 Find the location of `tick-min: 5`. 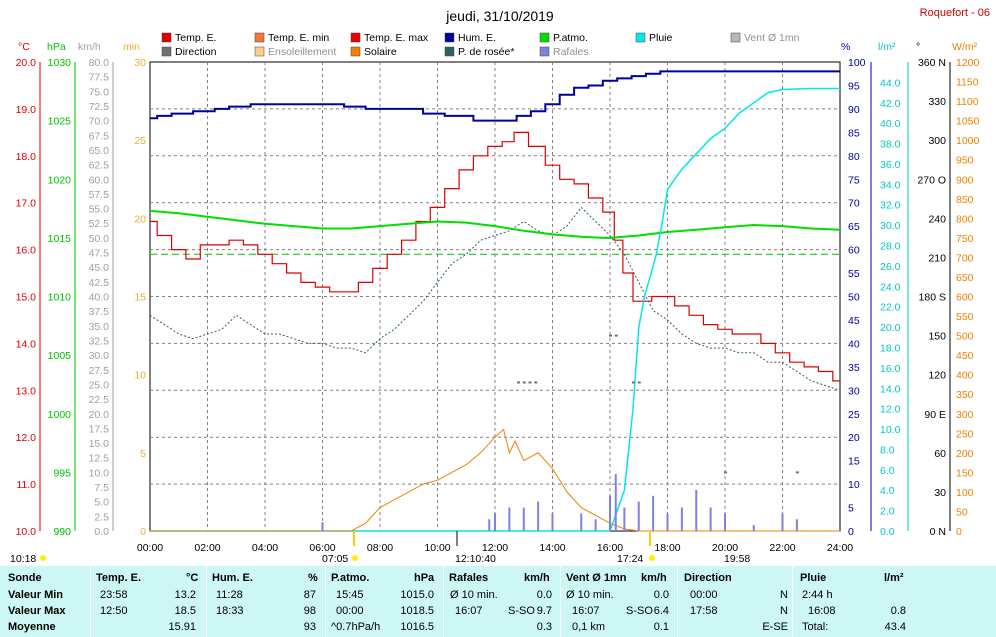

tick-min: 5 is located at coordinates (143, 454).